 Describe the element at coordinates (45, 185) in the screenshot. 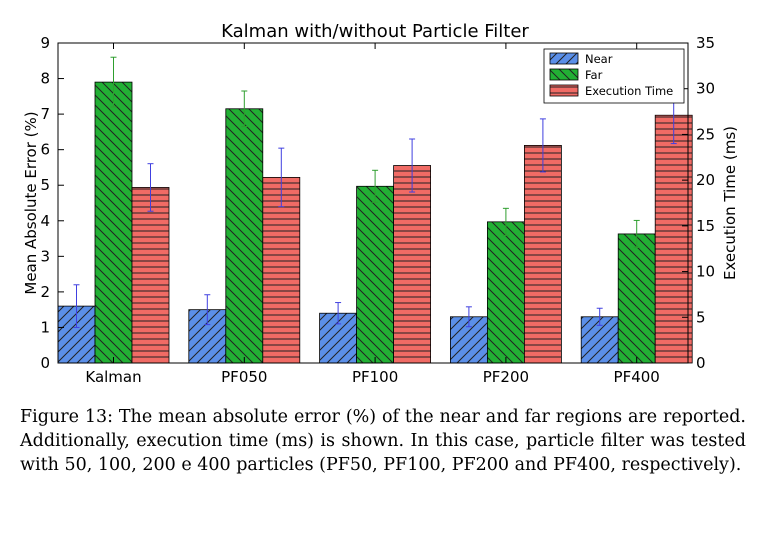

I see `left-tick-label: 5` at that location.